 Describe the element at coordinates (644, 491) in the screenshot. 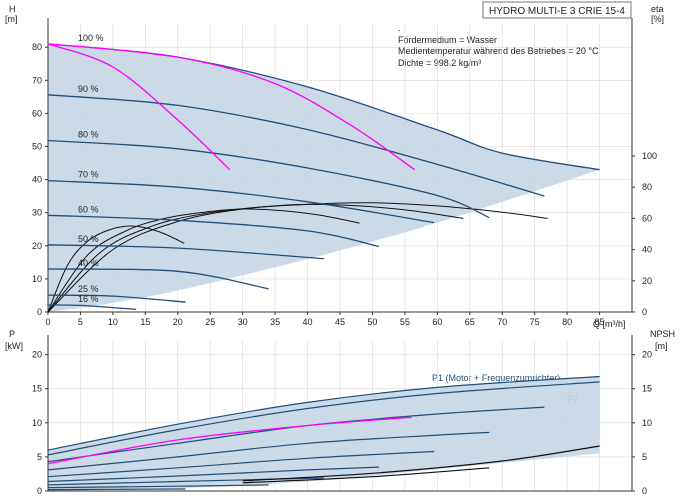

I see `p-right-tick-label: 0` at that location.